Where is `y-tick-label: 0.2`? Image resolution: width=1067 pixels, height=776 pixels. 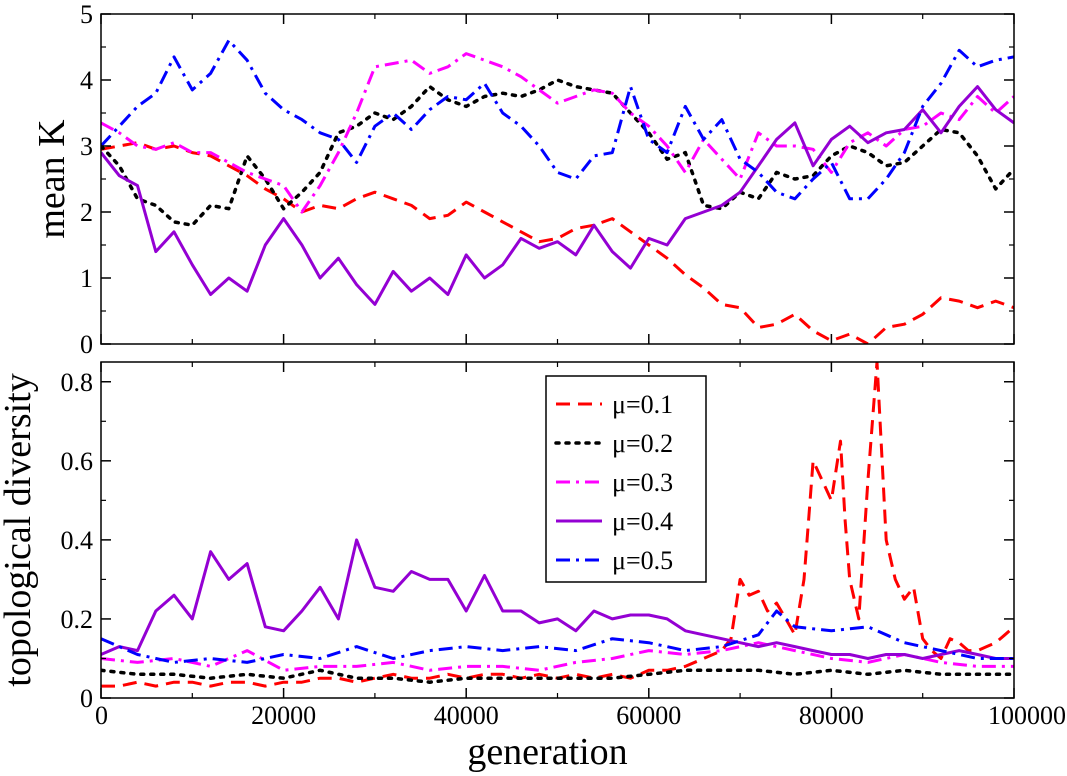
y-tick-label: 0.2 is located at coordinates (77, 619).